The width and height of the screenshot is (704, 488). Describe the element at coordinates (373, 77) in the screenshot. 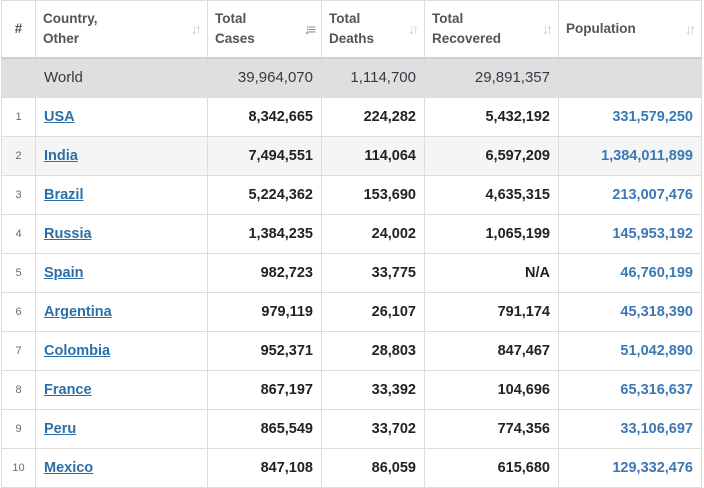

I see `world-deaths: 1,114,700` at that location.